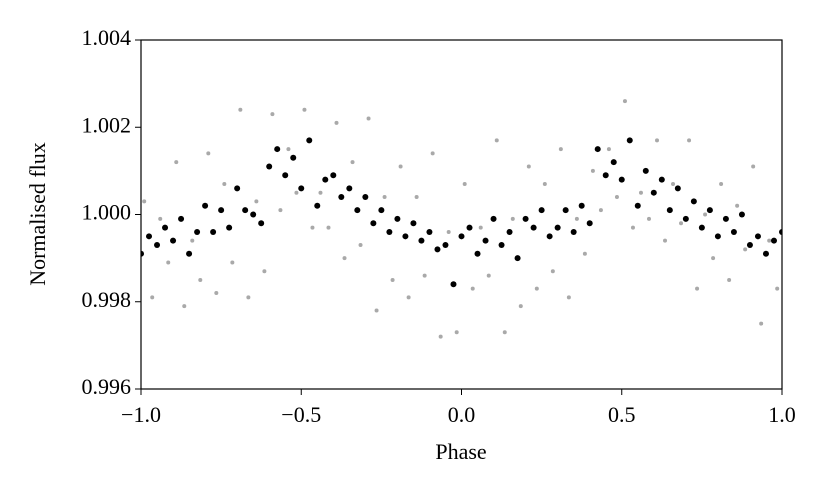 The height and width of the screenshot is (498, 830). I want to click on y-axis-label: Normalised flux, so click(37, 214).